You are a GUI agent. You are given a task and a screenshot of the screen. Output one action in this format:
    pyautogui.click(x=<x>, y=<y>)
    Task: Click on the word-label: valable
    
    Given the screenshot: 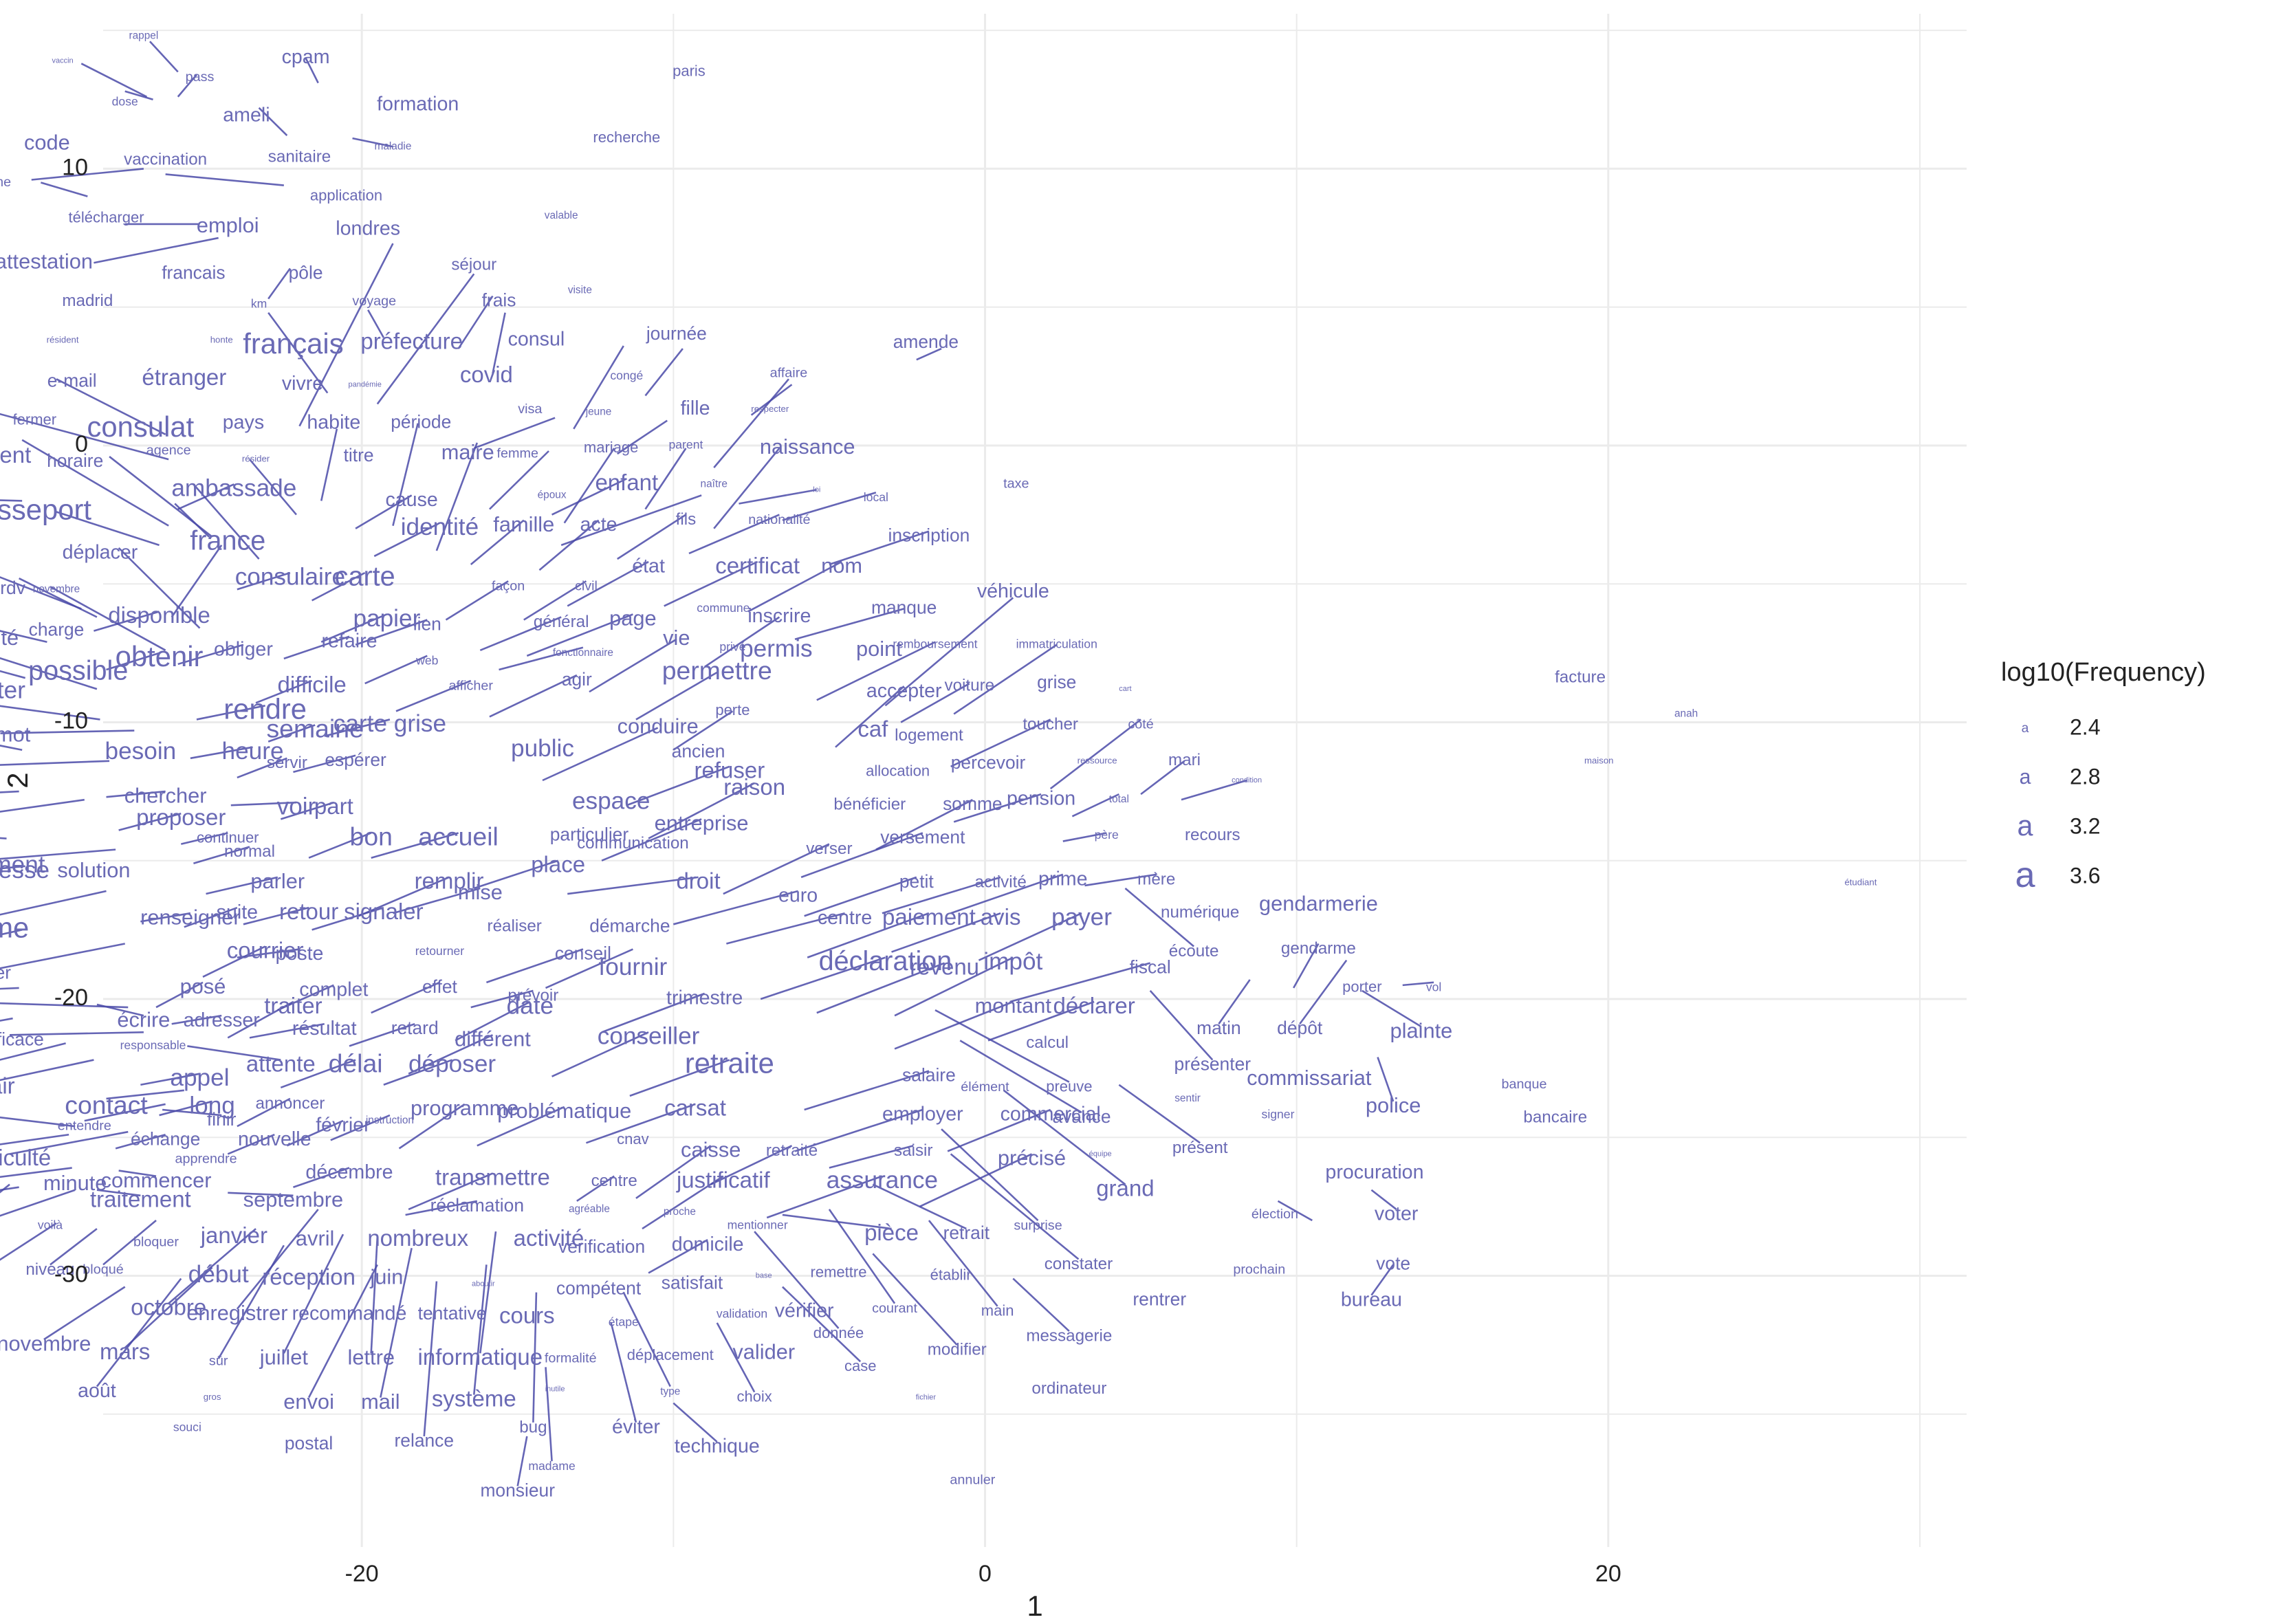 What is the action you would take?
    pyautogui.click(x=561, y=215)
    